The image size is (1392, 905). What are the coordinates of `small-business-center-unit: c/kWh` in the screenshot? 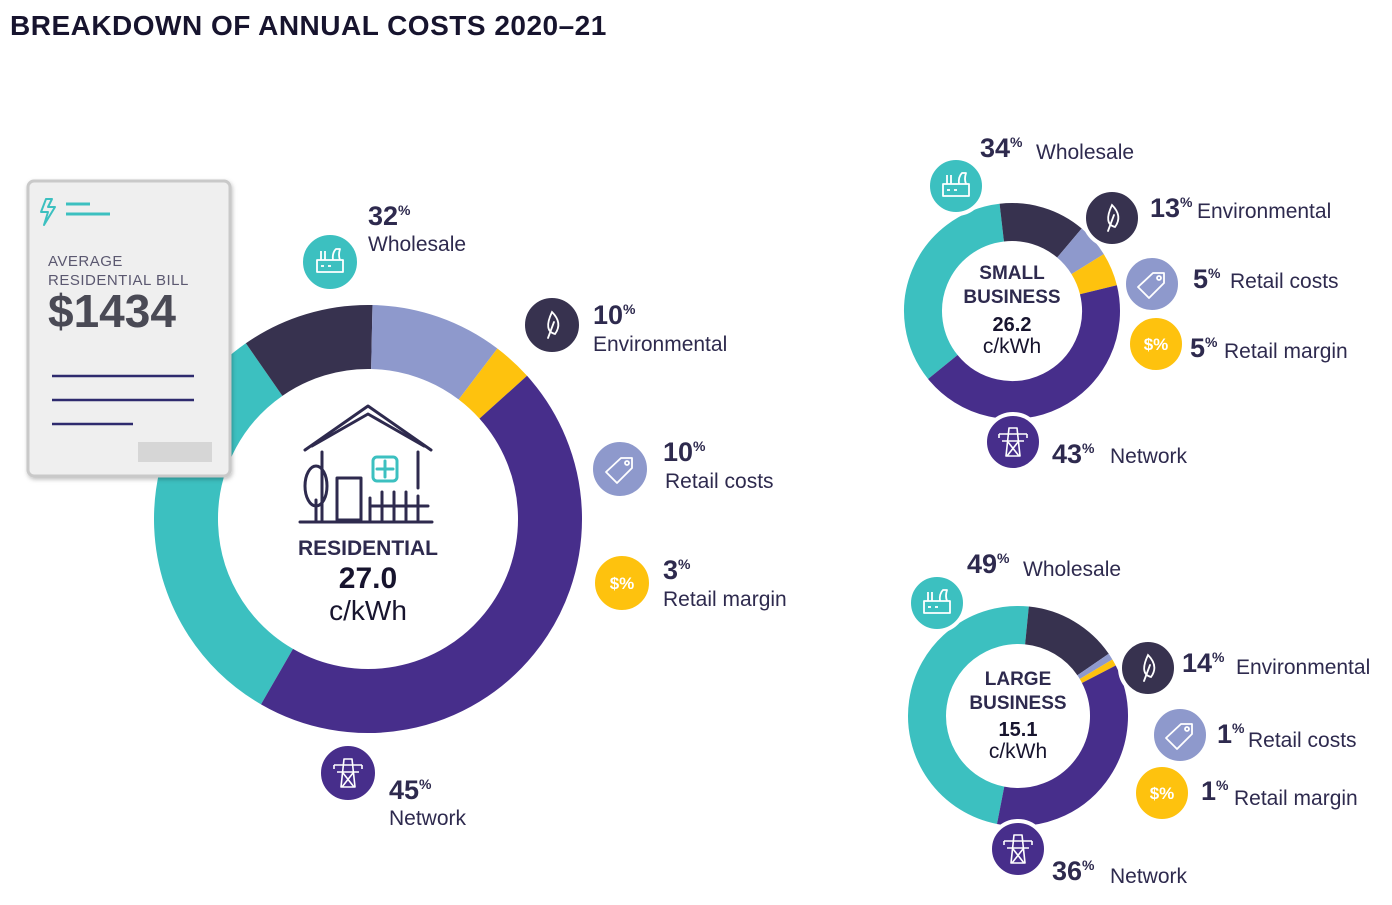 It's located at (1012, 346).